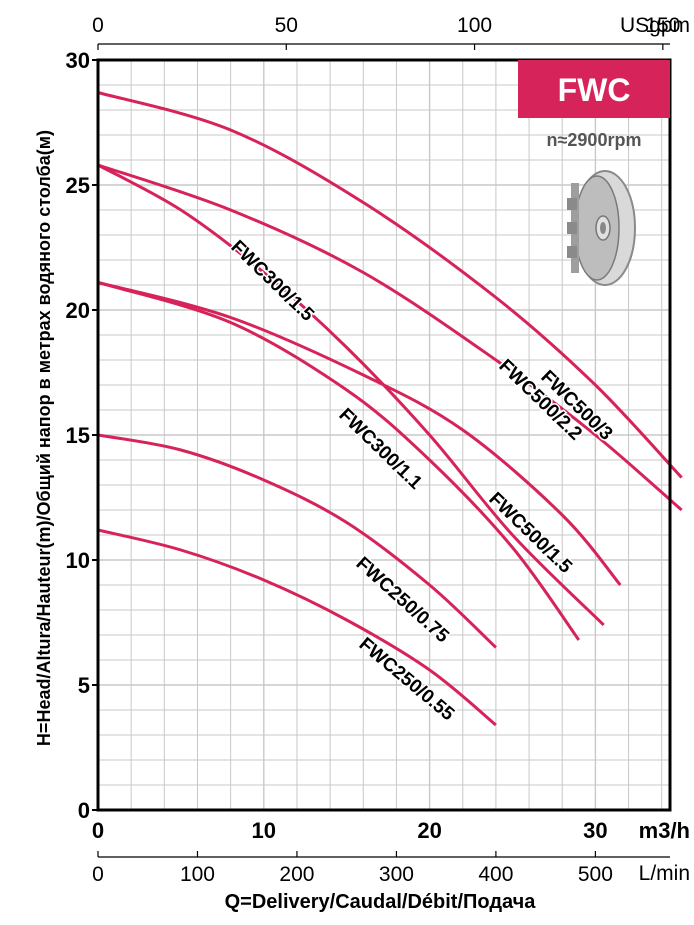 This screenshot has width=694, height=925. What do you see at coordinates (84, 810) in the screenshot?
I see `y-tick-label: 0` at bounding box center [84, 810].